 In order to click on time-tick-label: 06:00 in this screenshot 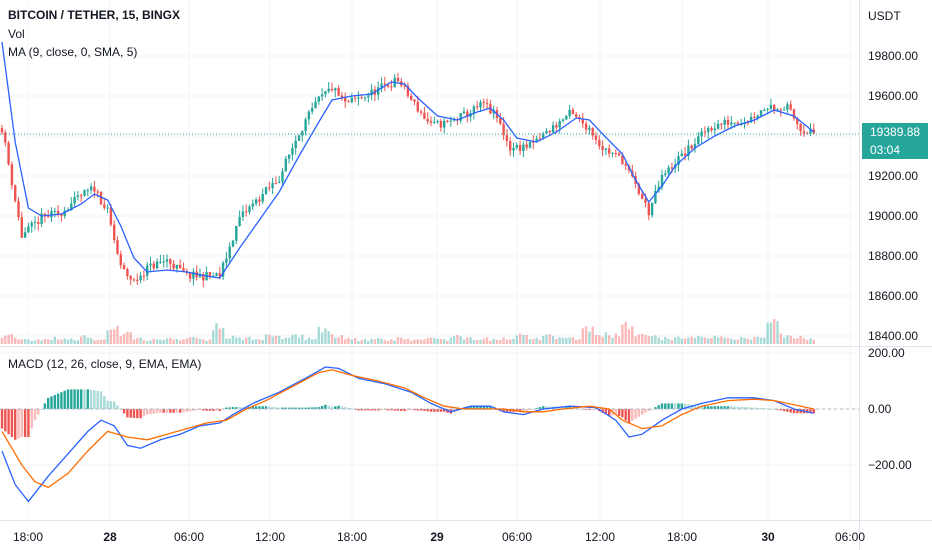, I will do `click(850, 537)`.